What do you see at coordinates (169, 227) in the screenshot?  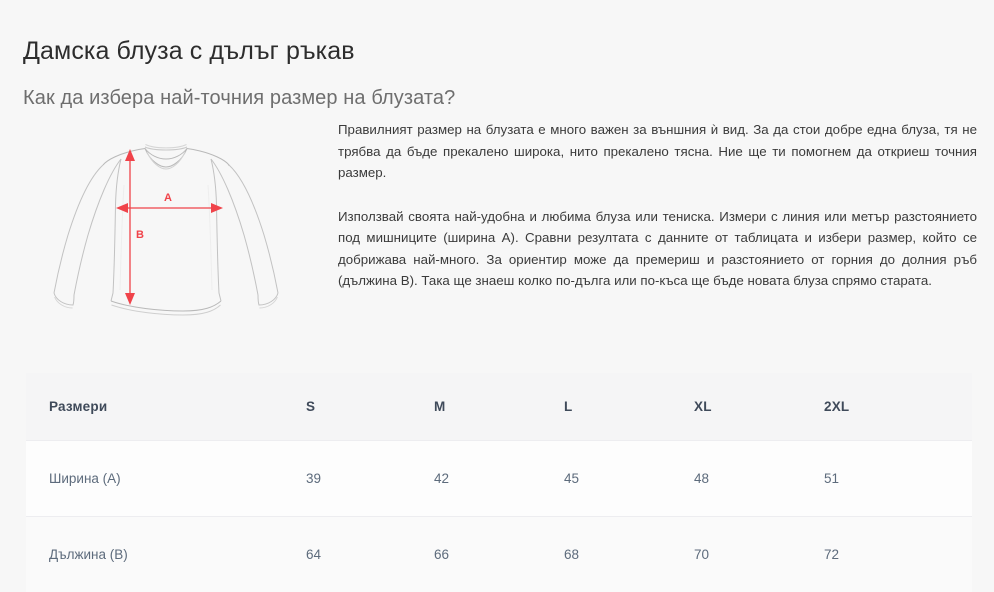 I see `measurement-arrows` at bounding box center [169, 227].